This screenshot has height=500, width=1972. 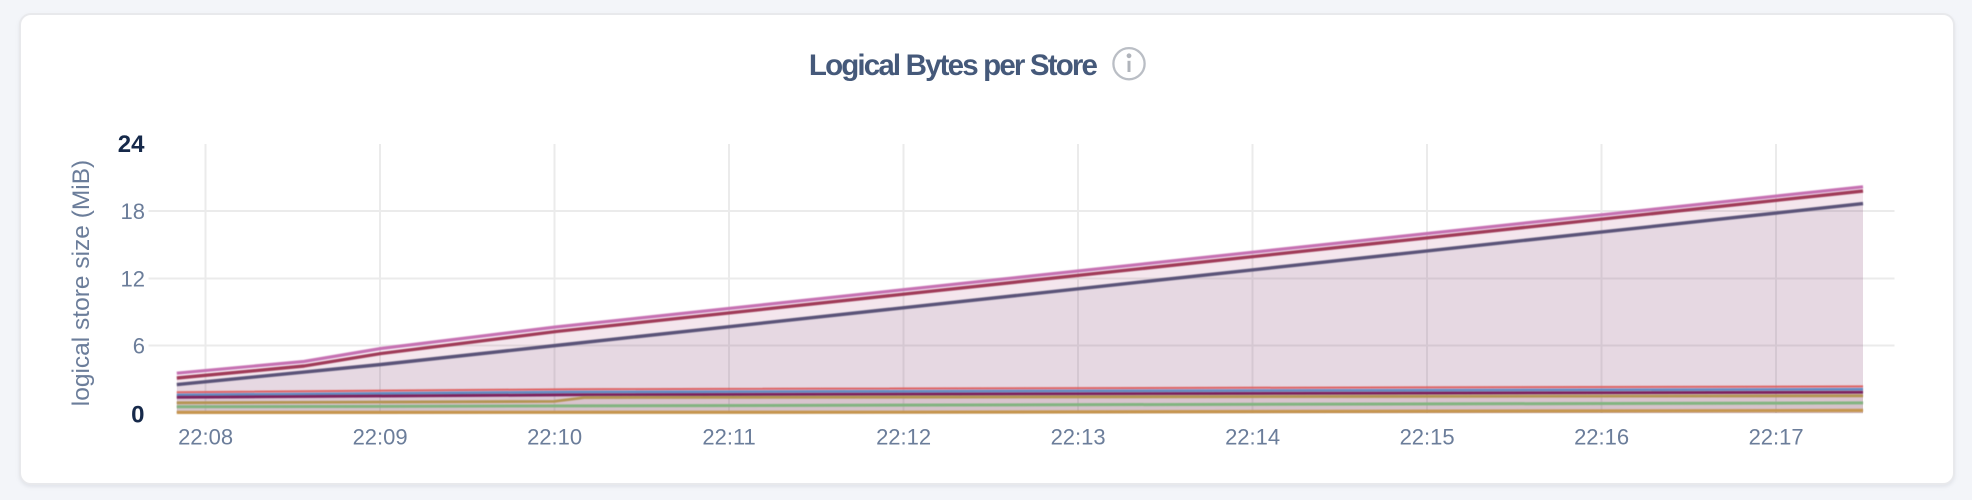 I want to click on svg-text: 22:11, so click(x=728, y=437).